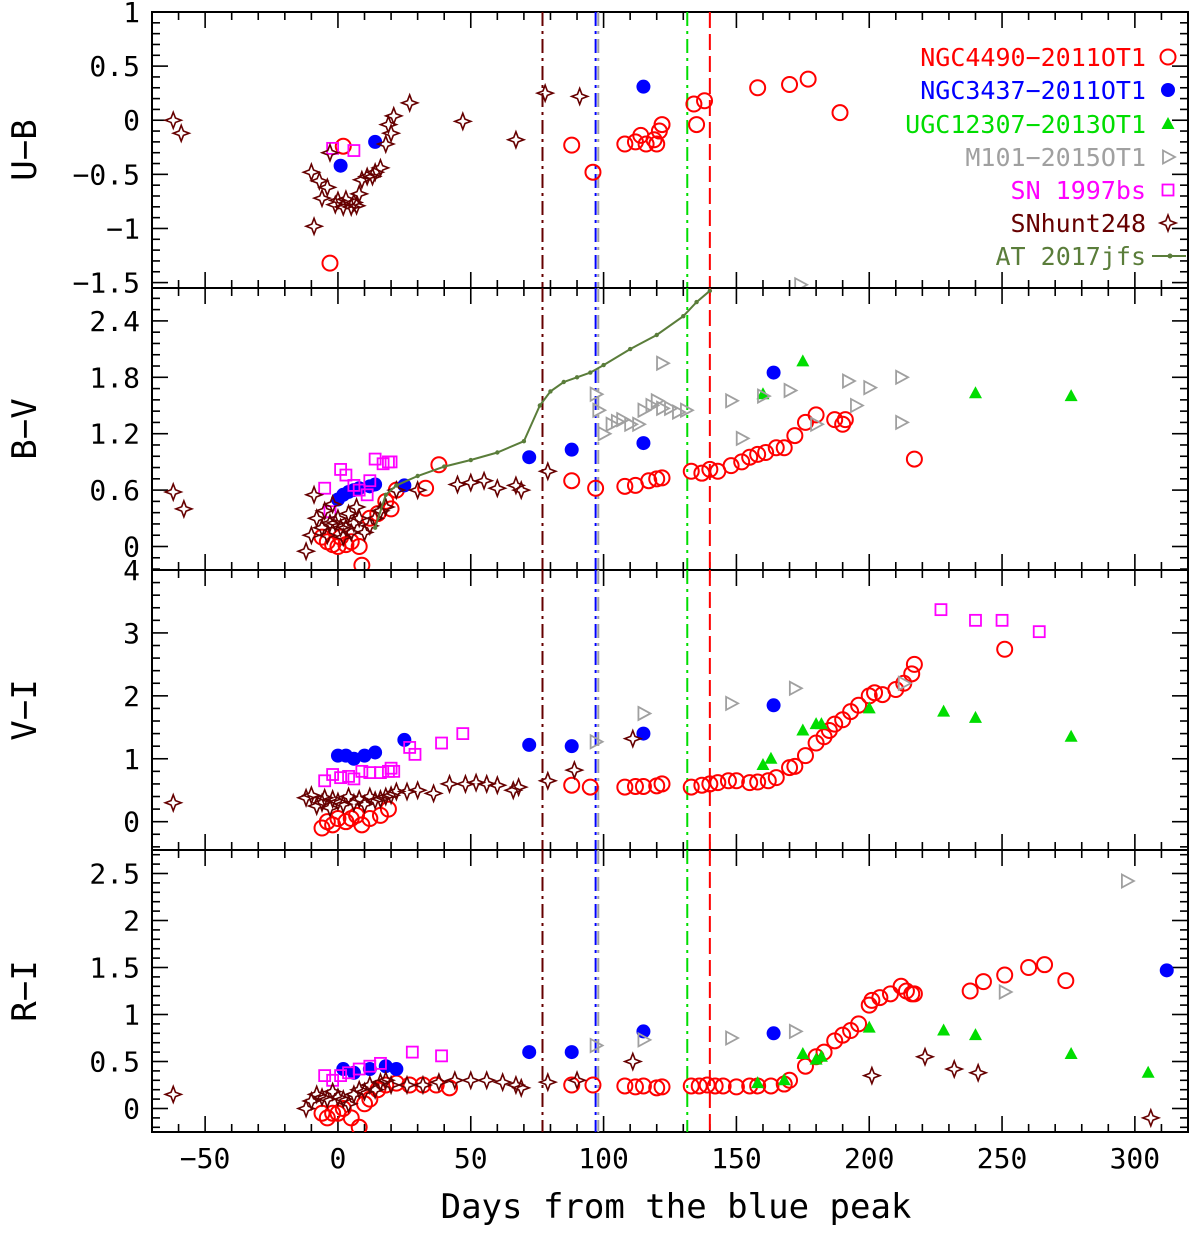 The height and width of the screenshot is (1233, 1200). Describe the element at coordinates (106, 174) in the screenshot. I see `y-tick-label: −0.5` at that location.